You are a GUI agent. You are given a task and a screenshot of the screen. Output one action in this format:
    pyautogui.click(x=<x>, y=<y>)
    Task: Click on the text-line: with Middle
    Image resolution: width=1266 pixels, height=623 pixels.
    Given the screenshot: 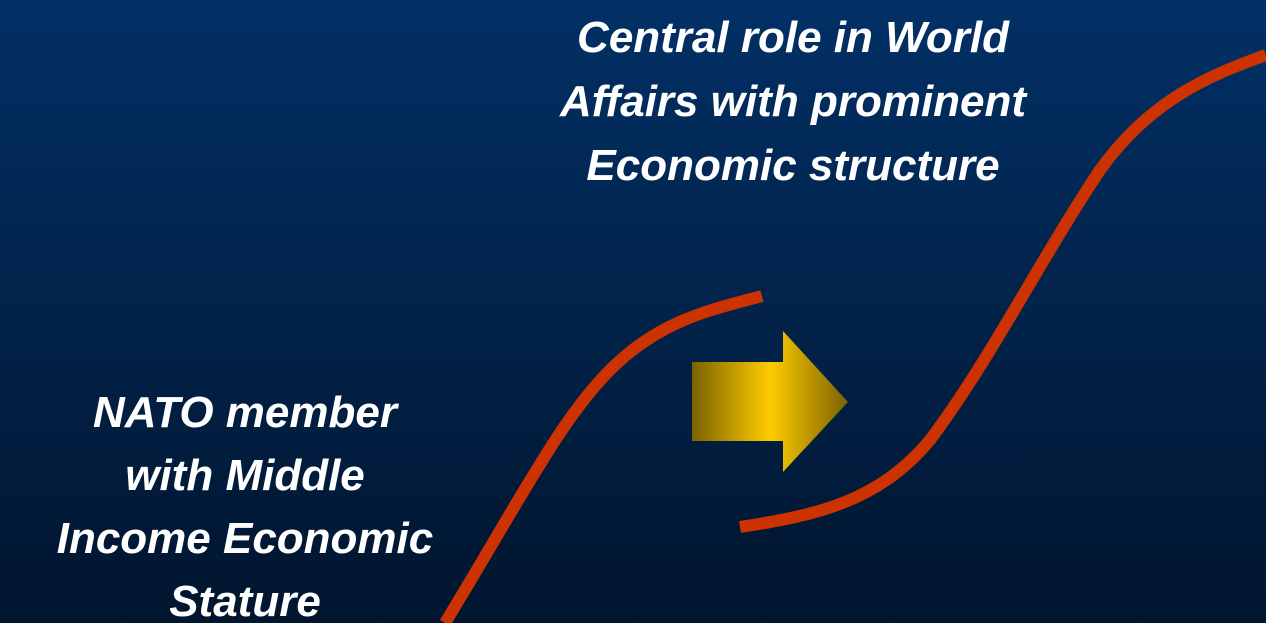 What is the action you would take?
    pyautogui.click(x=245, y=475)
    